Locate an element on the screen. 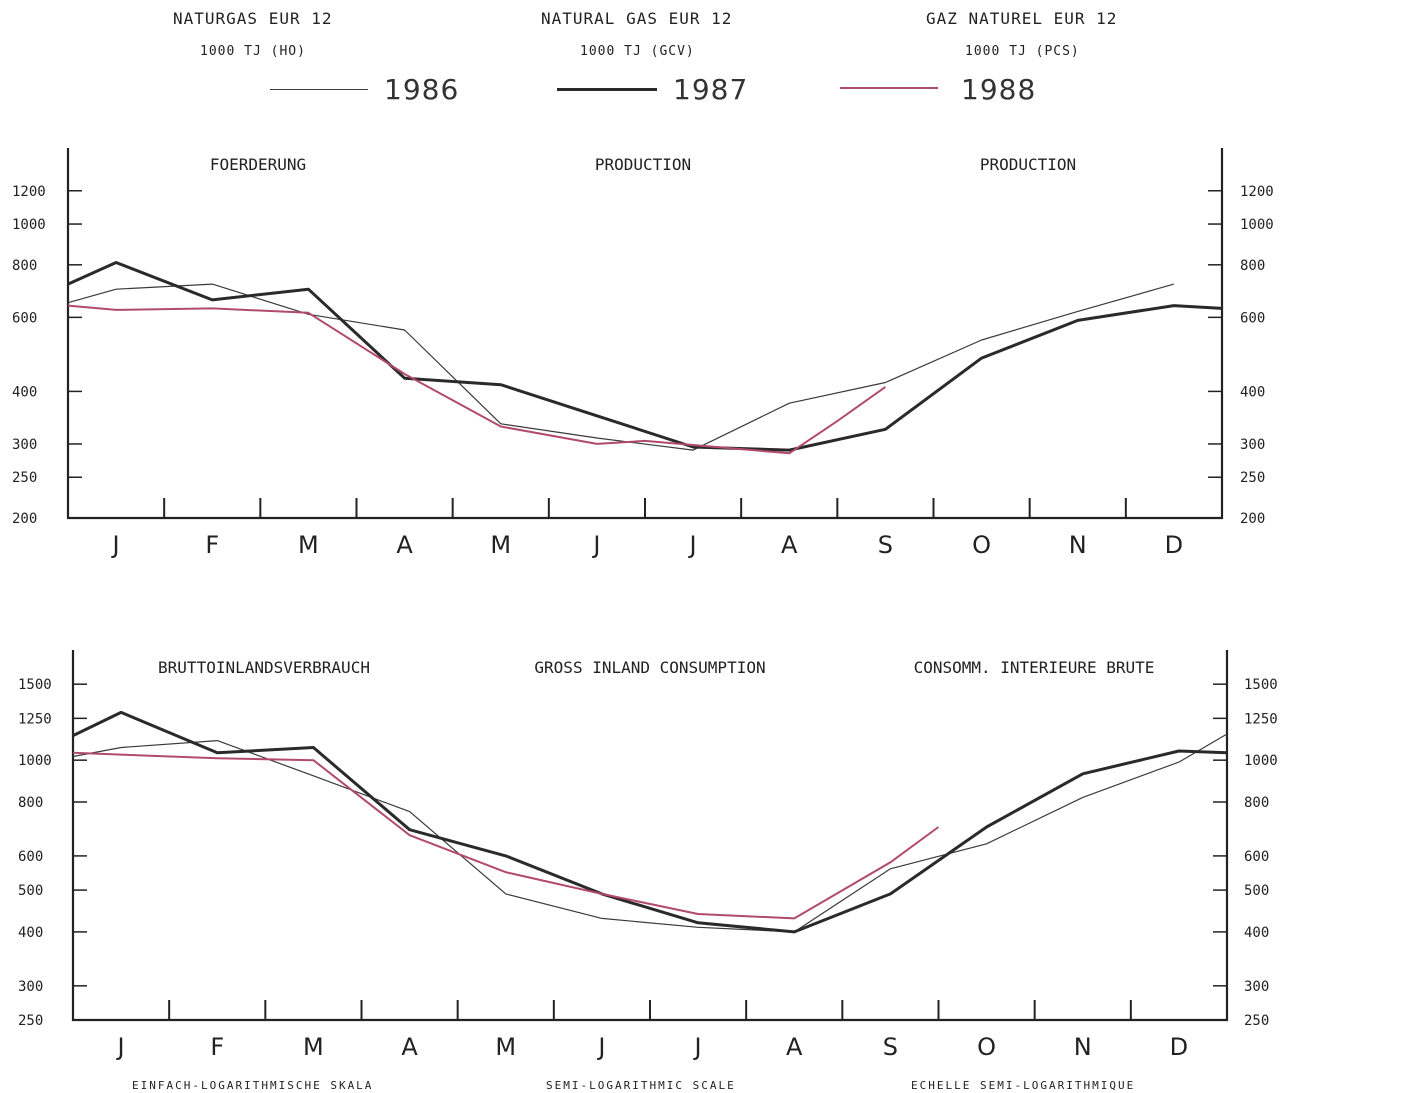 The width and height of the screenshot is (1407, 1093). header-unit-de: 1000 TJ (HO) is located at coordinates (253, 51).